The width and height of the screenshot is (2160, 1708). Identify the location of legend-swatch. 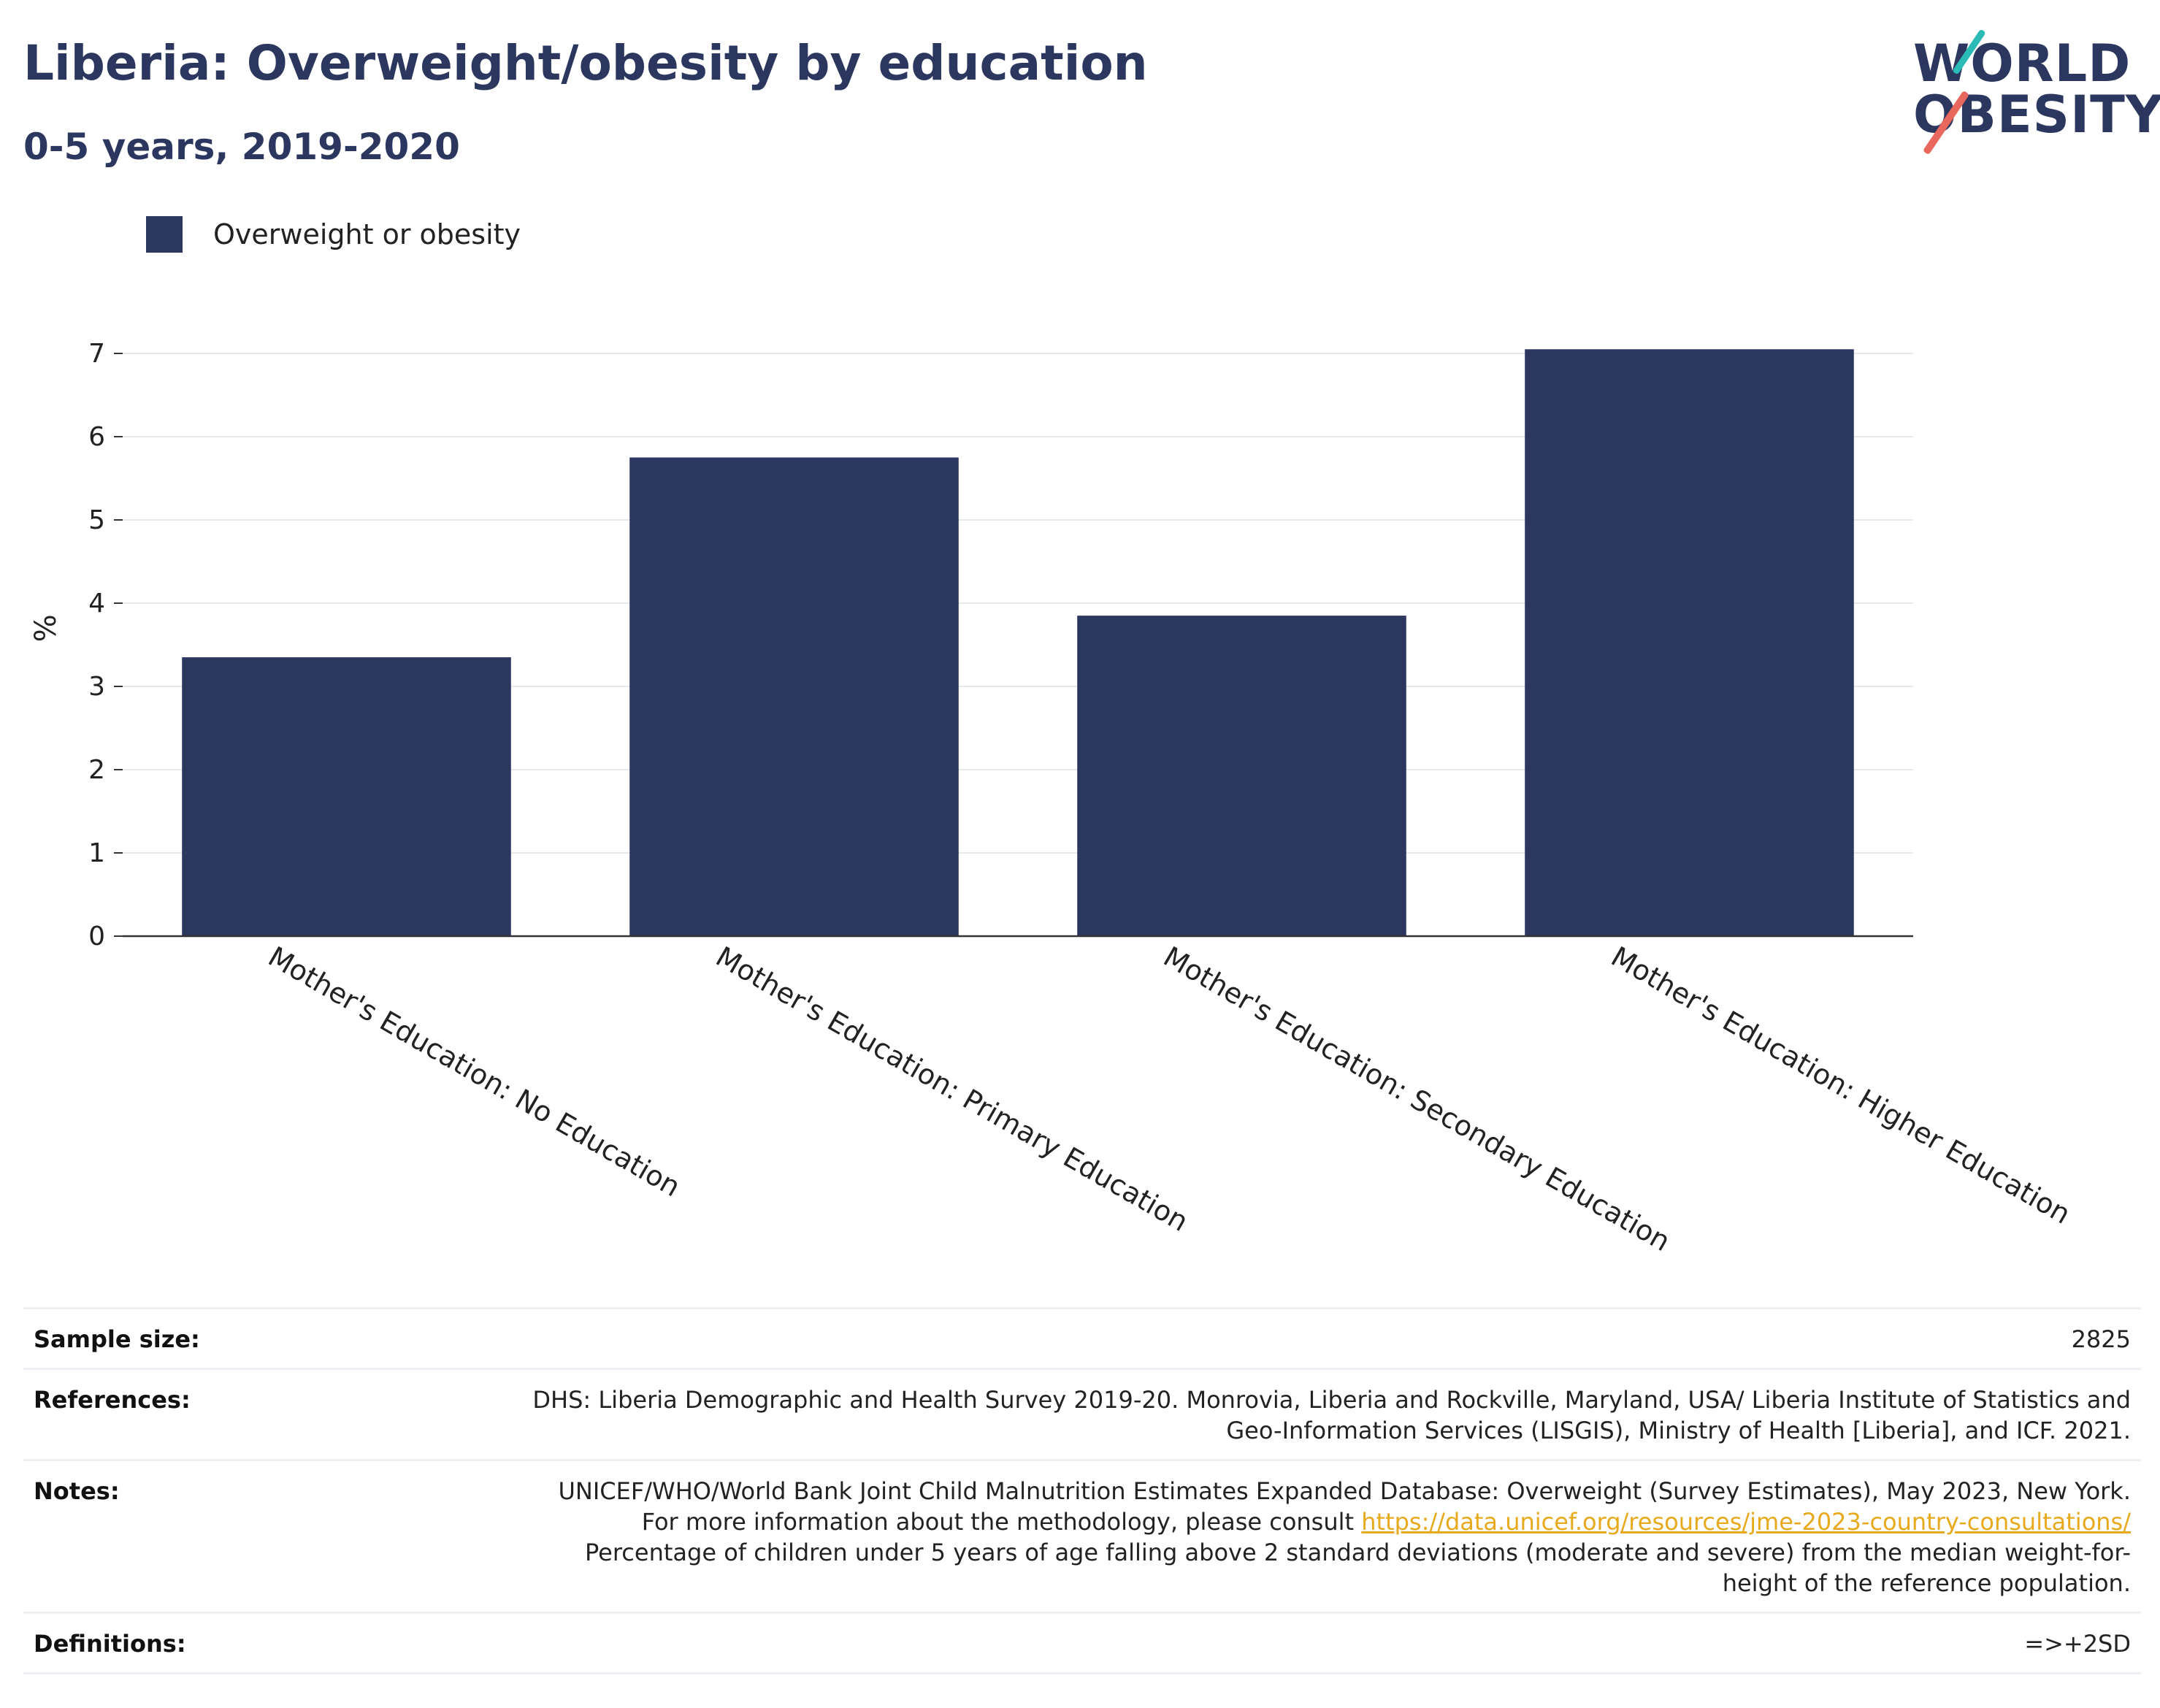
(164, 234).